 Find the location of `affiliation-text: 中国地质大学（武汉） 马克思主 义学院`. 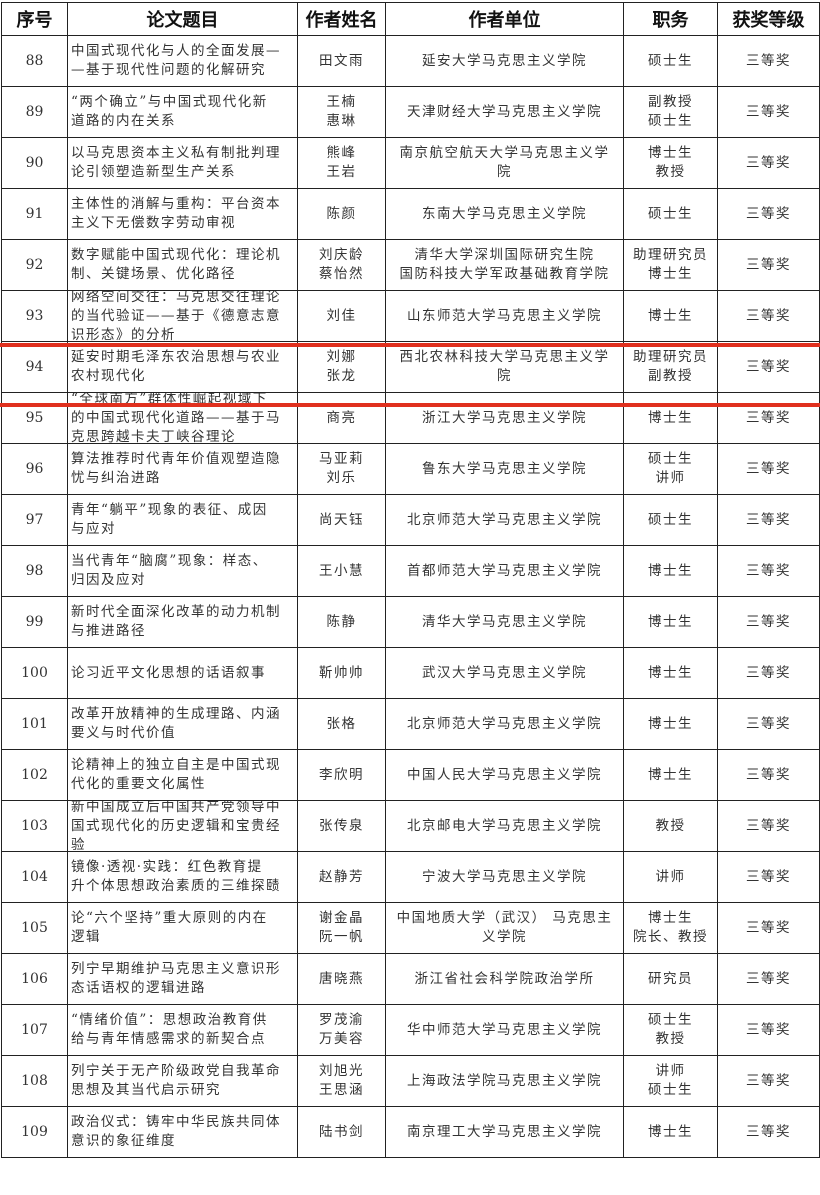

affiliation-text: 中国地质大学（武汉） 马克思主 义学院 is located at coordinates (504, 927).